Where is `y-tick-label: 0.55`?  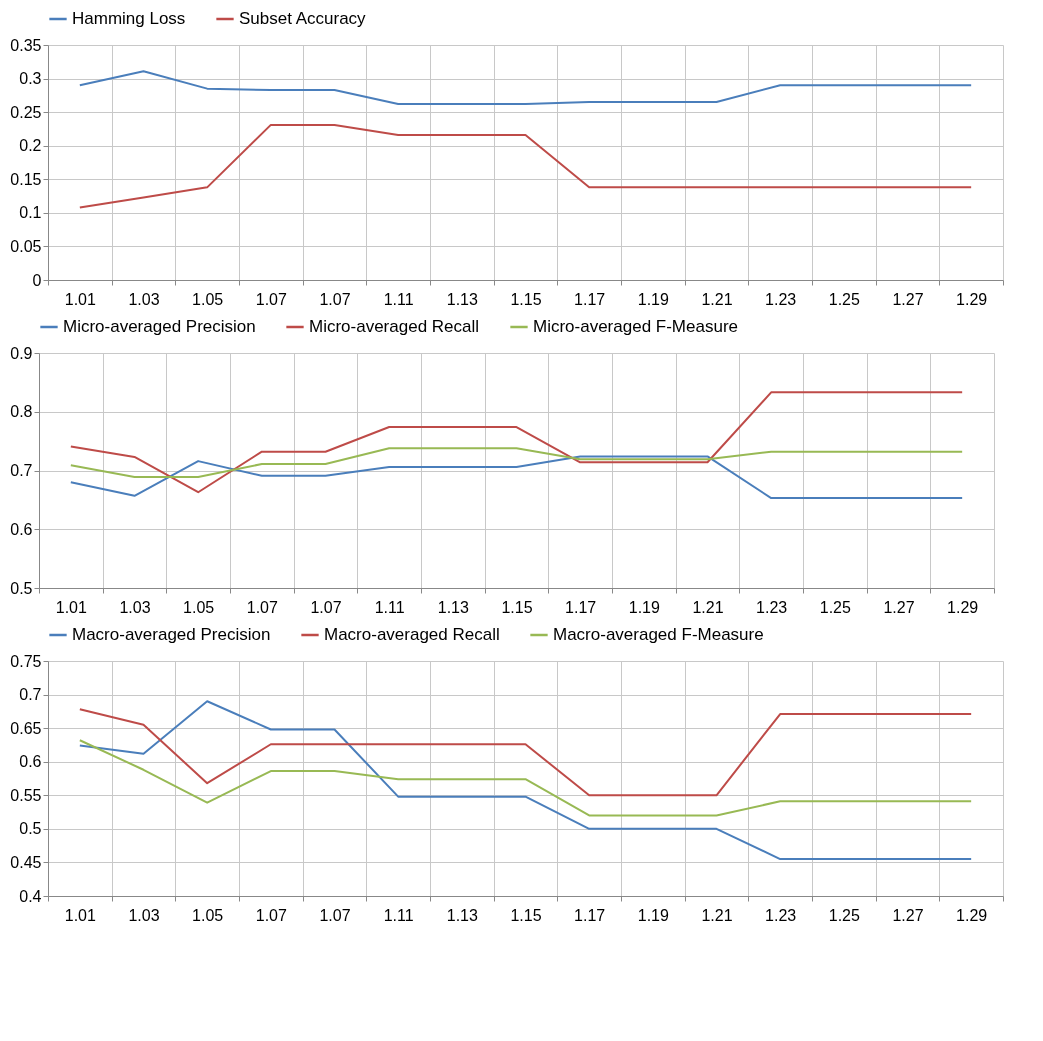 y-tick-label: 0.55 is located at coordinates (26, 795).